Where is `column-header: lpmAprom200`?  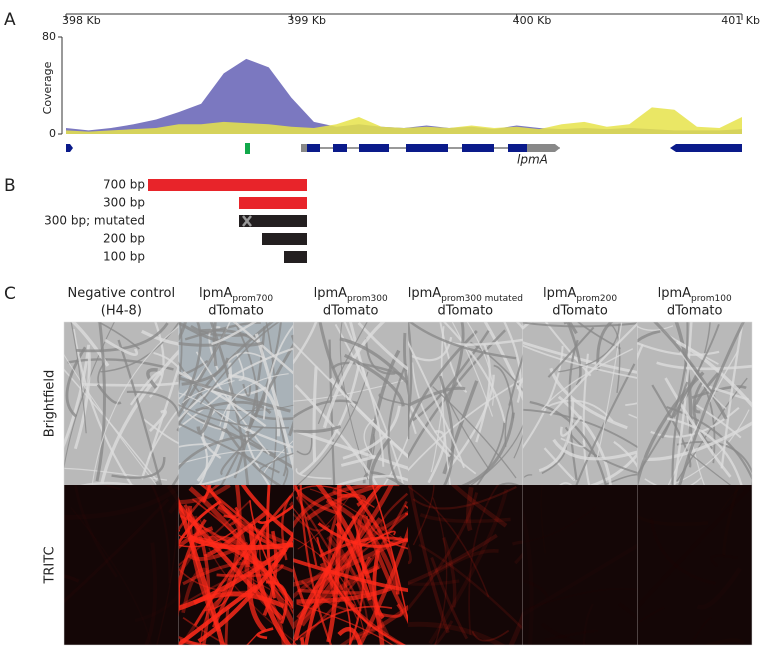 column-header: lpmAprom200 is located at coordinates (580, 295).